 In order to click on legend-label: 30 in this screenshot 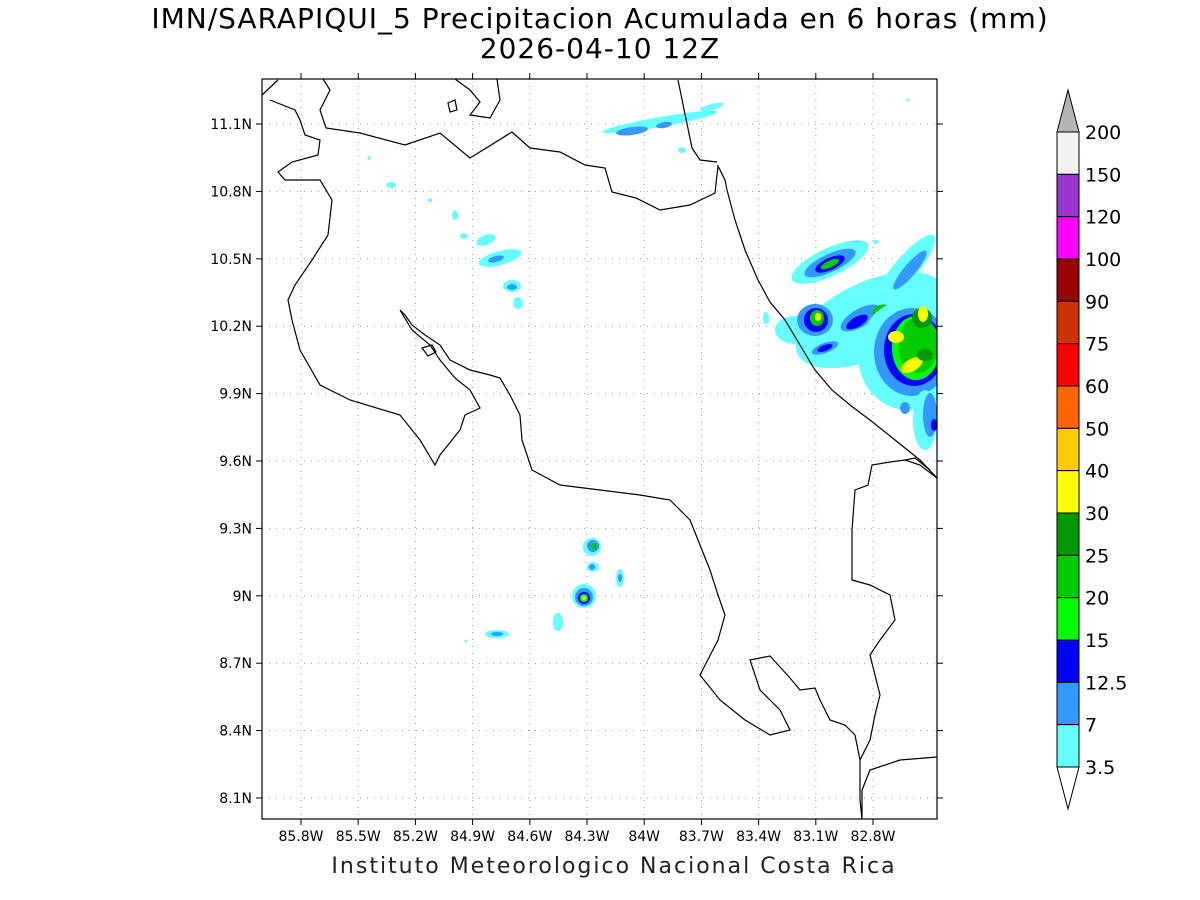, I will do `click(1097, 514)`.